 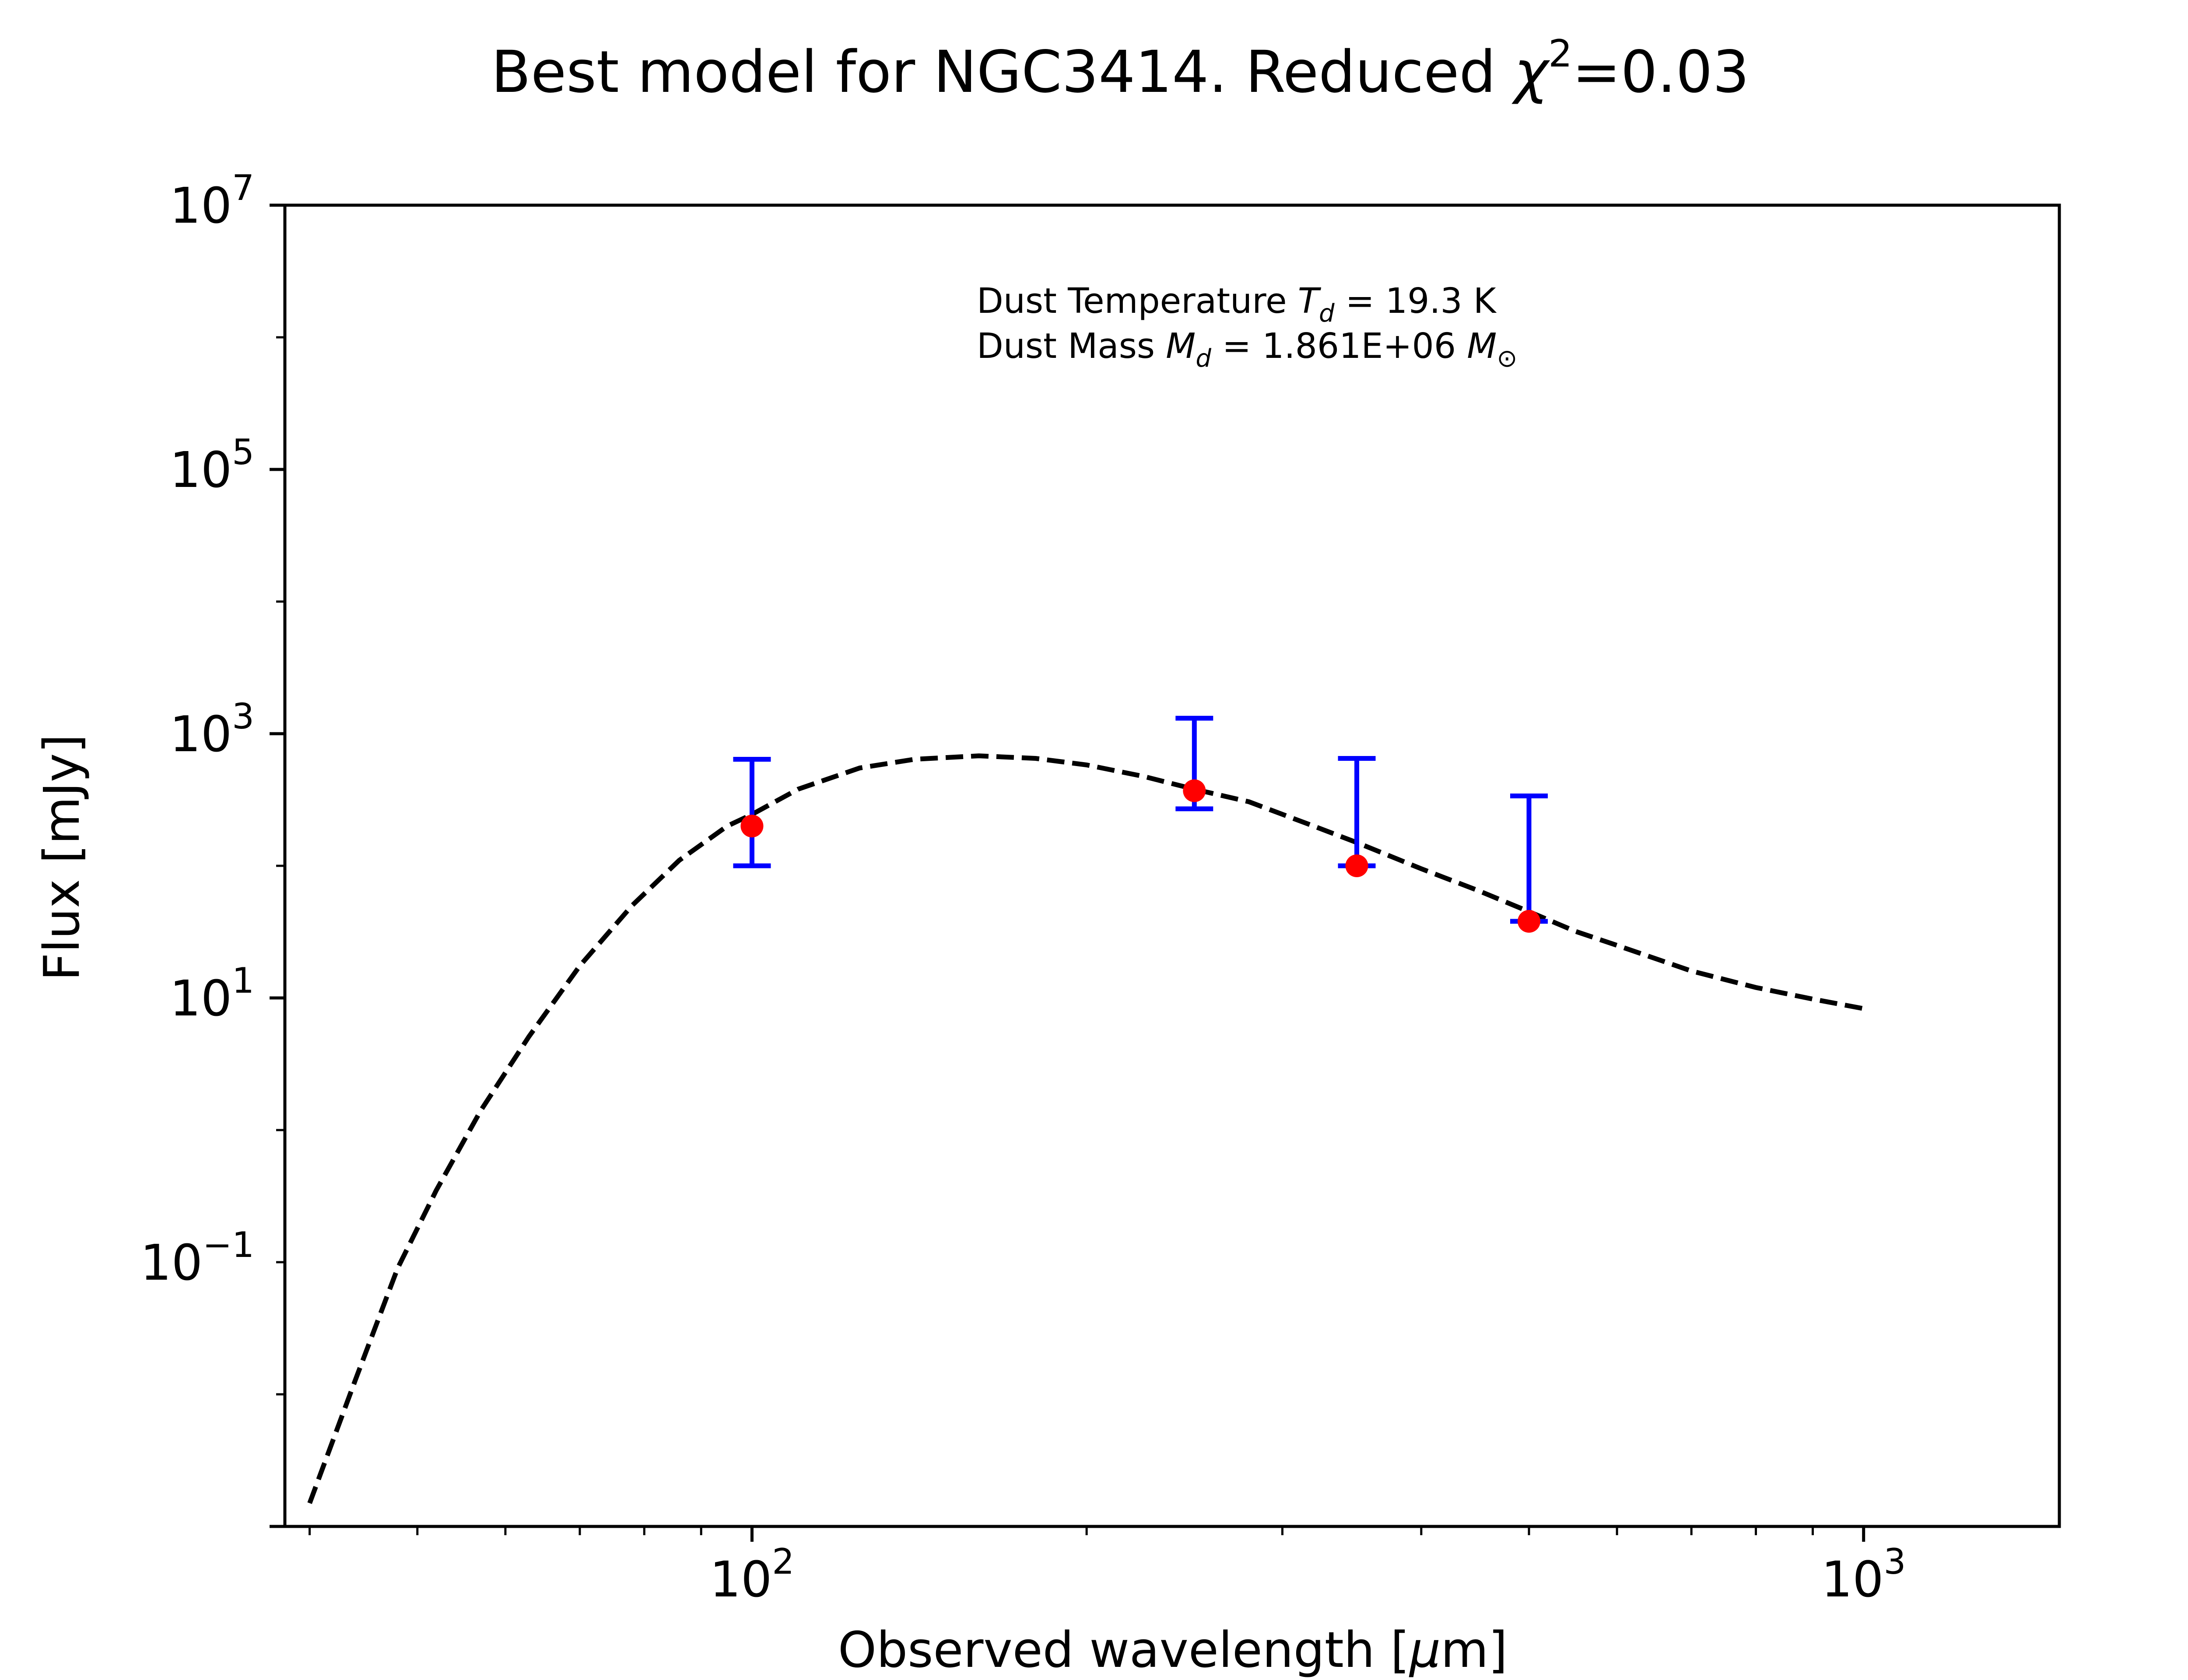 I want to click on x-tick-label-2: 10³, so click(x=1863, y=1574).